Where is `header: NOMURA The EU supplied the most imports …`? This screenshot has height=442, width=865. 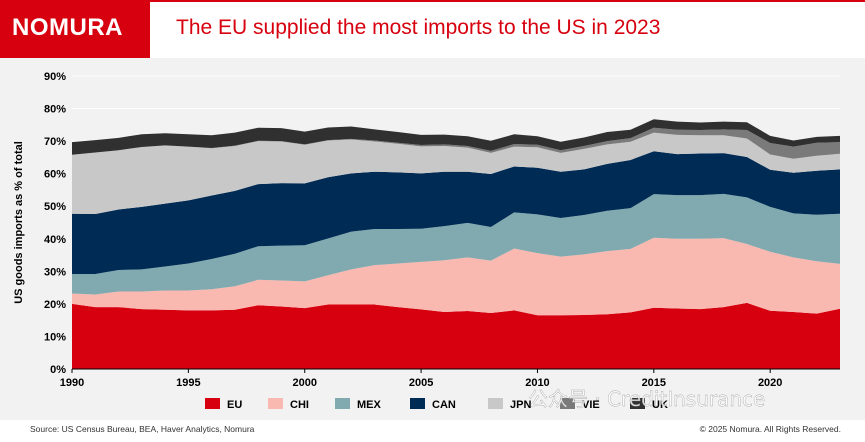 header: NOMURA The EU supplied the most imports … is located at coordinates (432, 29).